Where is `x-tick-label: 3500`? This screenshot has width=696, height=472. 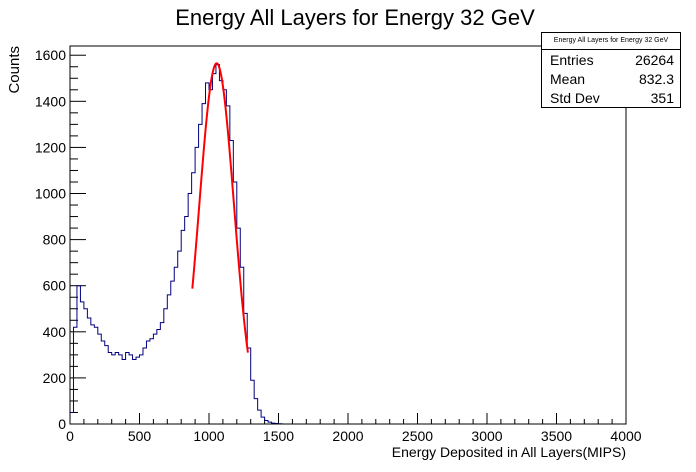
x-tick-label: 3500 is located at coordinates (556, 436).